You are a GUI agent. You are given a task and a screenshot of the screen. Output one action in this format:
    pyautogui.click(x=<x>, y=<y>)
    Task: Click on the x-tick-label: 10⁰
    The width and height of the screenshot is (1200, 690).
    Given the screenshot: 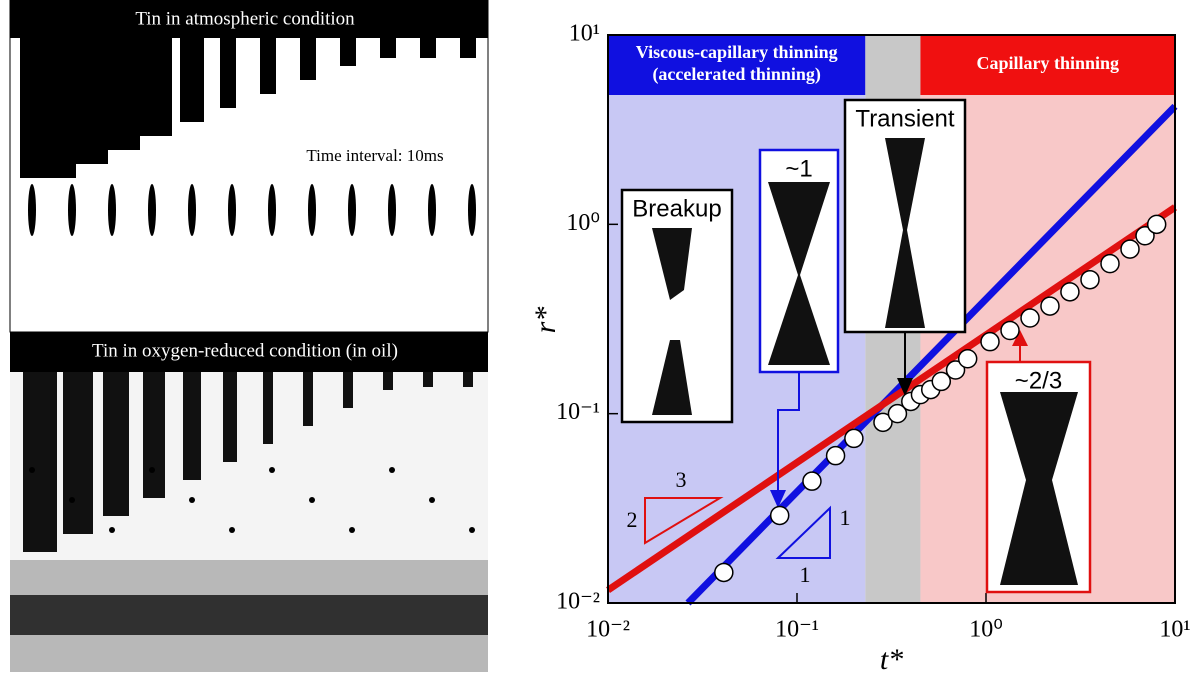 What is the action you would take?
    pyautogui.click(x=986, y=630)
    